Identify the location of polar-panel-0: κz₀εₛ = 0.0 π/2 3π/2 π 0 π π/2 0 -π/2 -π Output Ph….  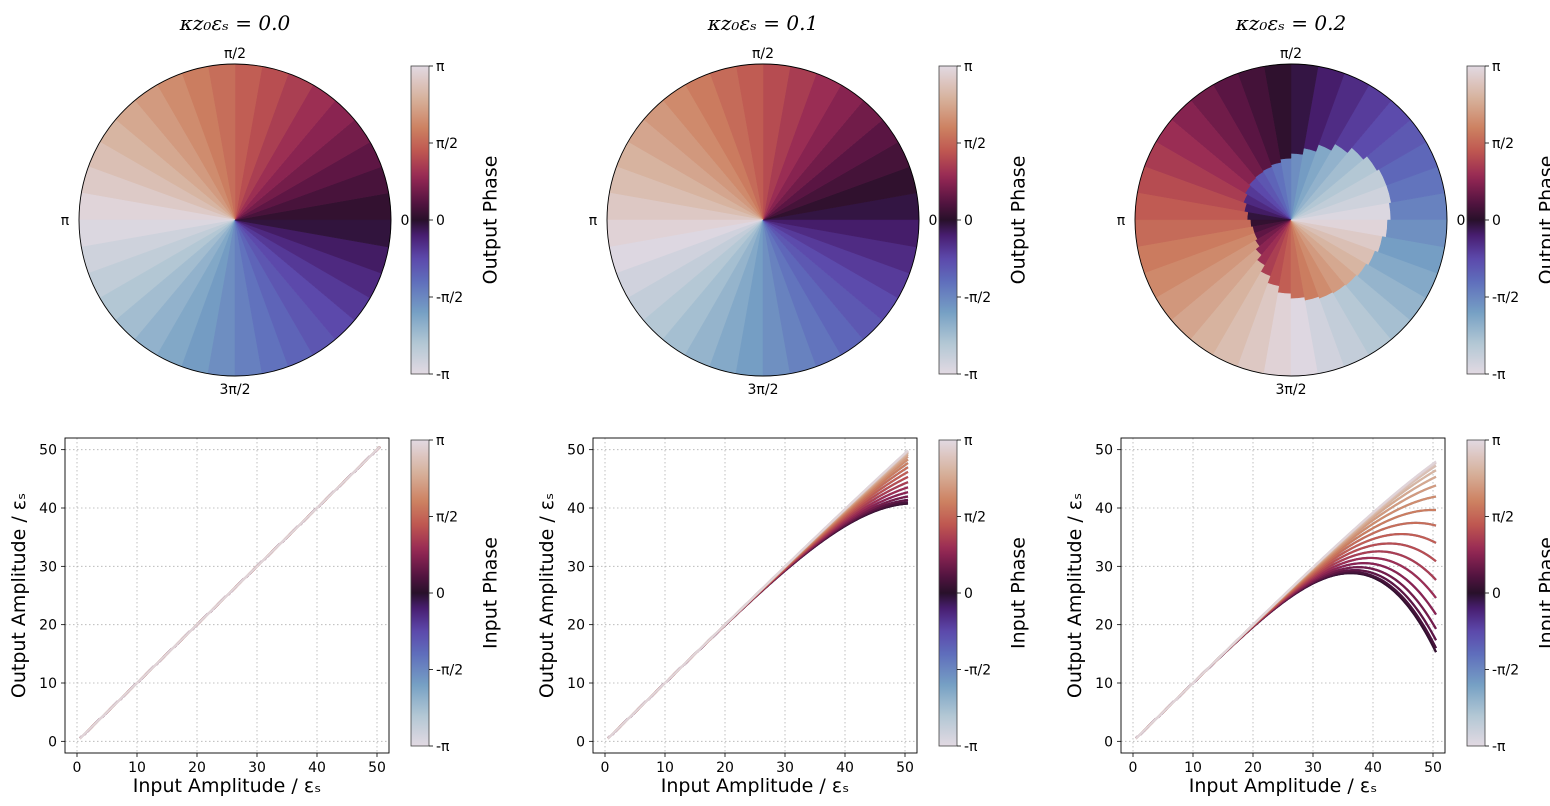
(281, 204).